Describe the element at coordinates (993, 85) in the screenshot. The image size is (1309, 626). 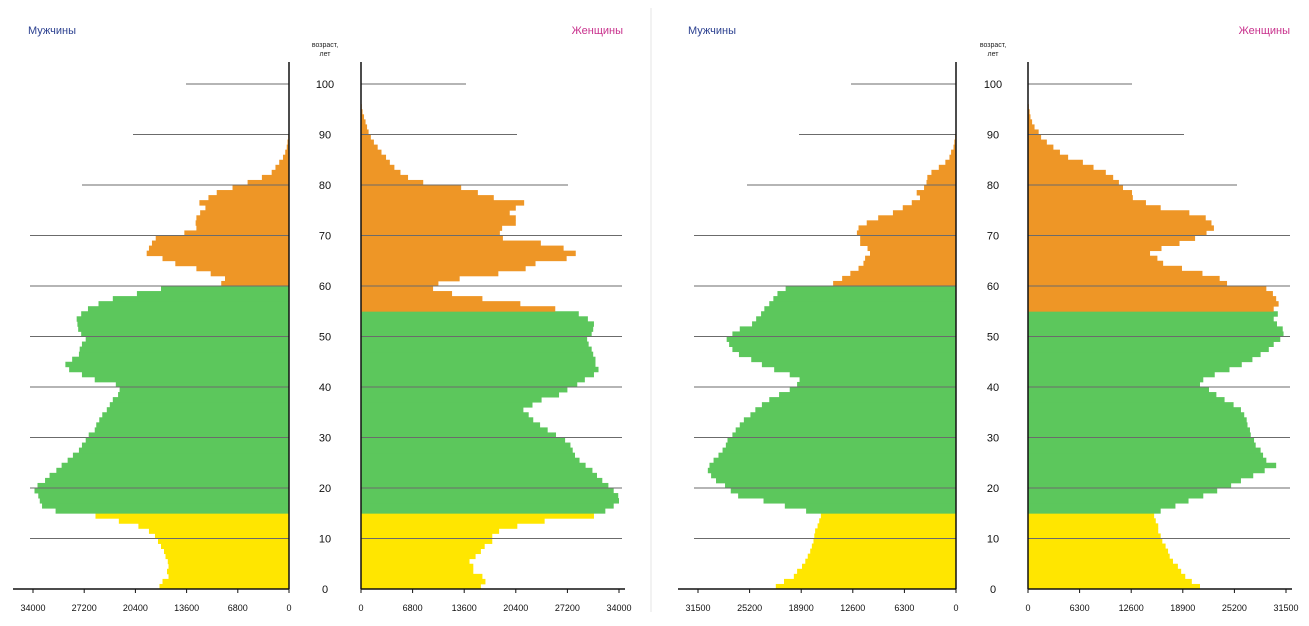
I see `age-tick-label: 100` at that location.